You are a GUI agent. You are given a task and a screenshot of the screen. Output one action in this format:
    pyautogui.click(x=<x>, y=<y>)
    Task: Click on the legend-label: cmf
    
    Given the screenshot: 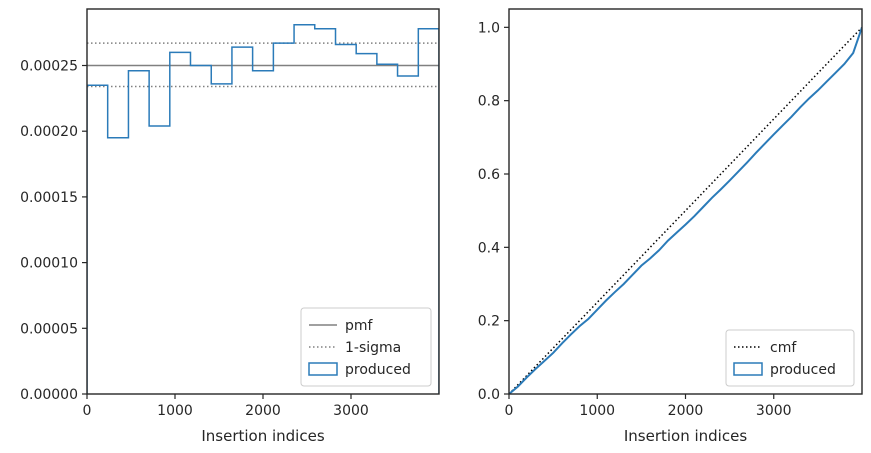 What is the action you would take?
    pyautogui.click(x=783, y=348)
    